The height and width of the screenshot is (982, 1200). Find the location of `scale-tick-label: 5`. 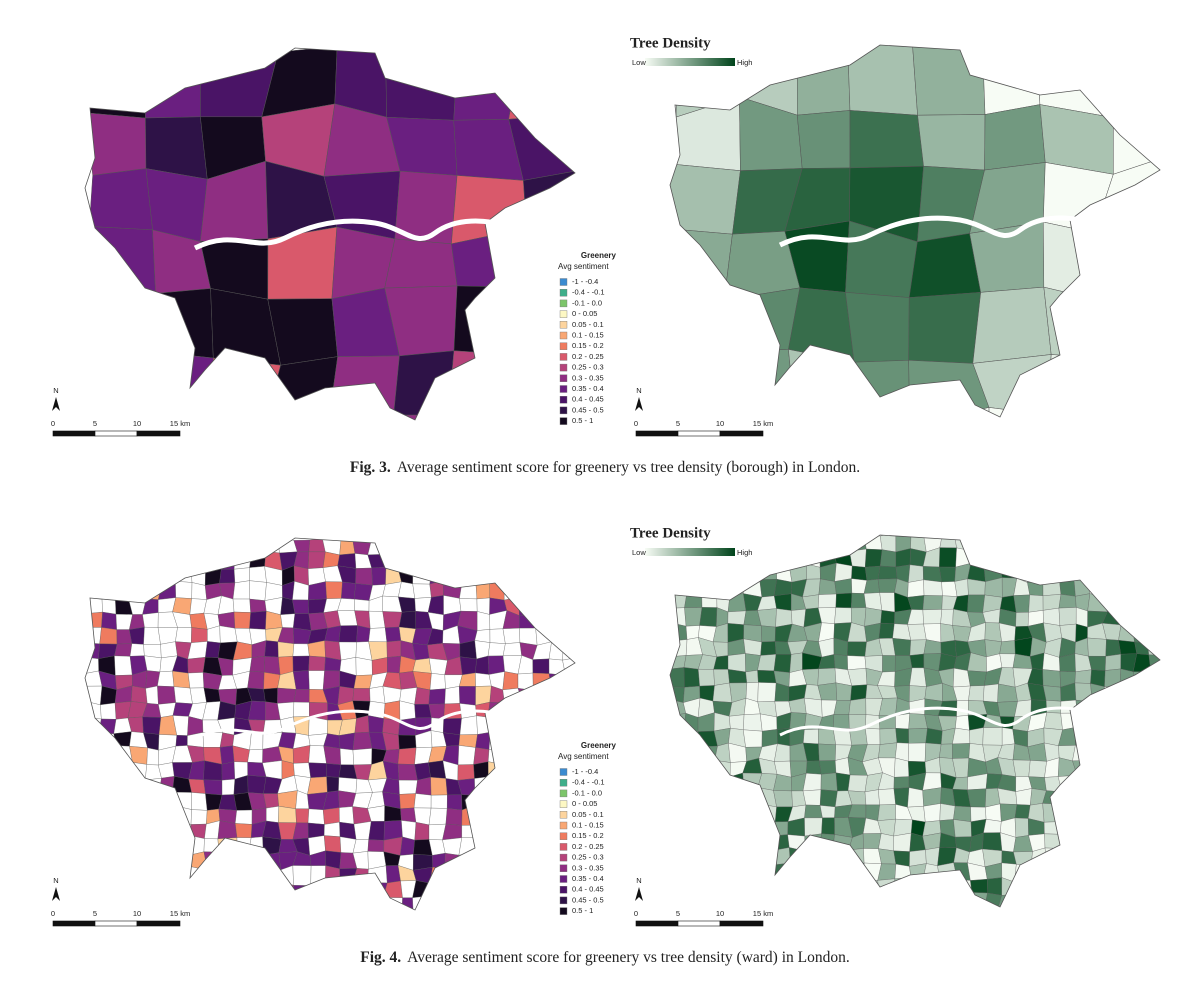

scale-tick-label: 5 is located at coordinates (95, 913).